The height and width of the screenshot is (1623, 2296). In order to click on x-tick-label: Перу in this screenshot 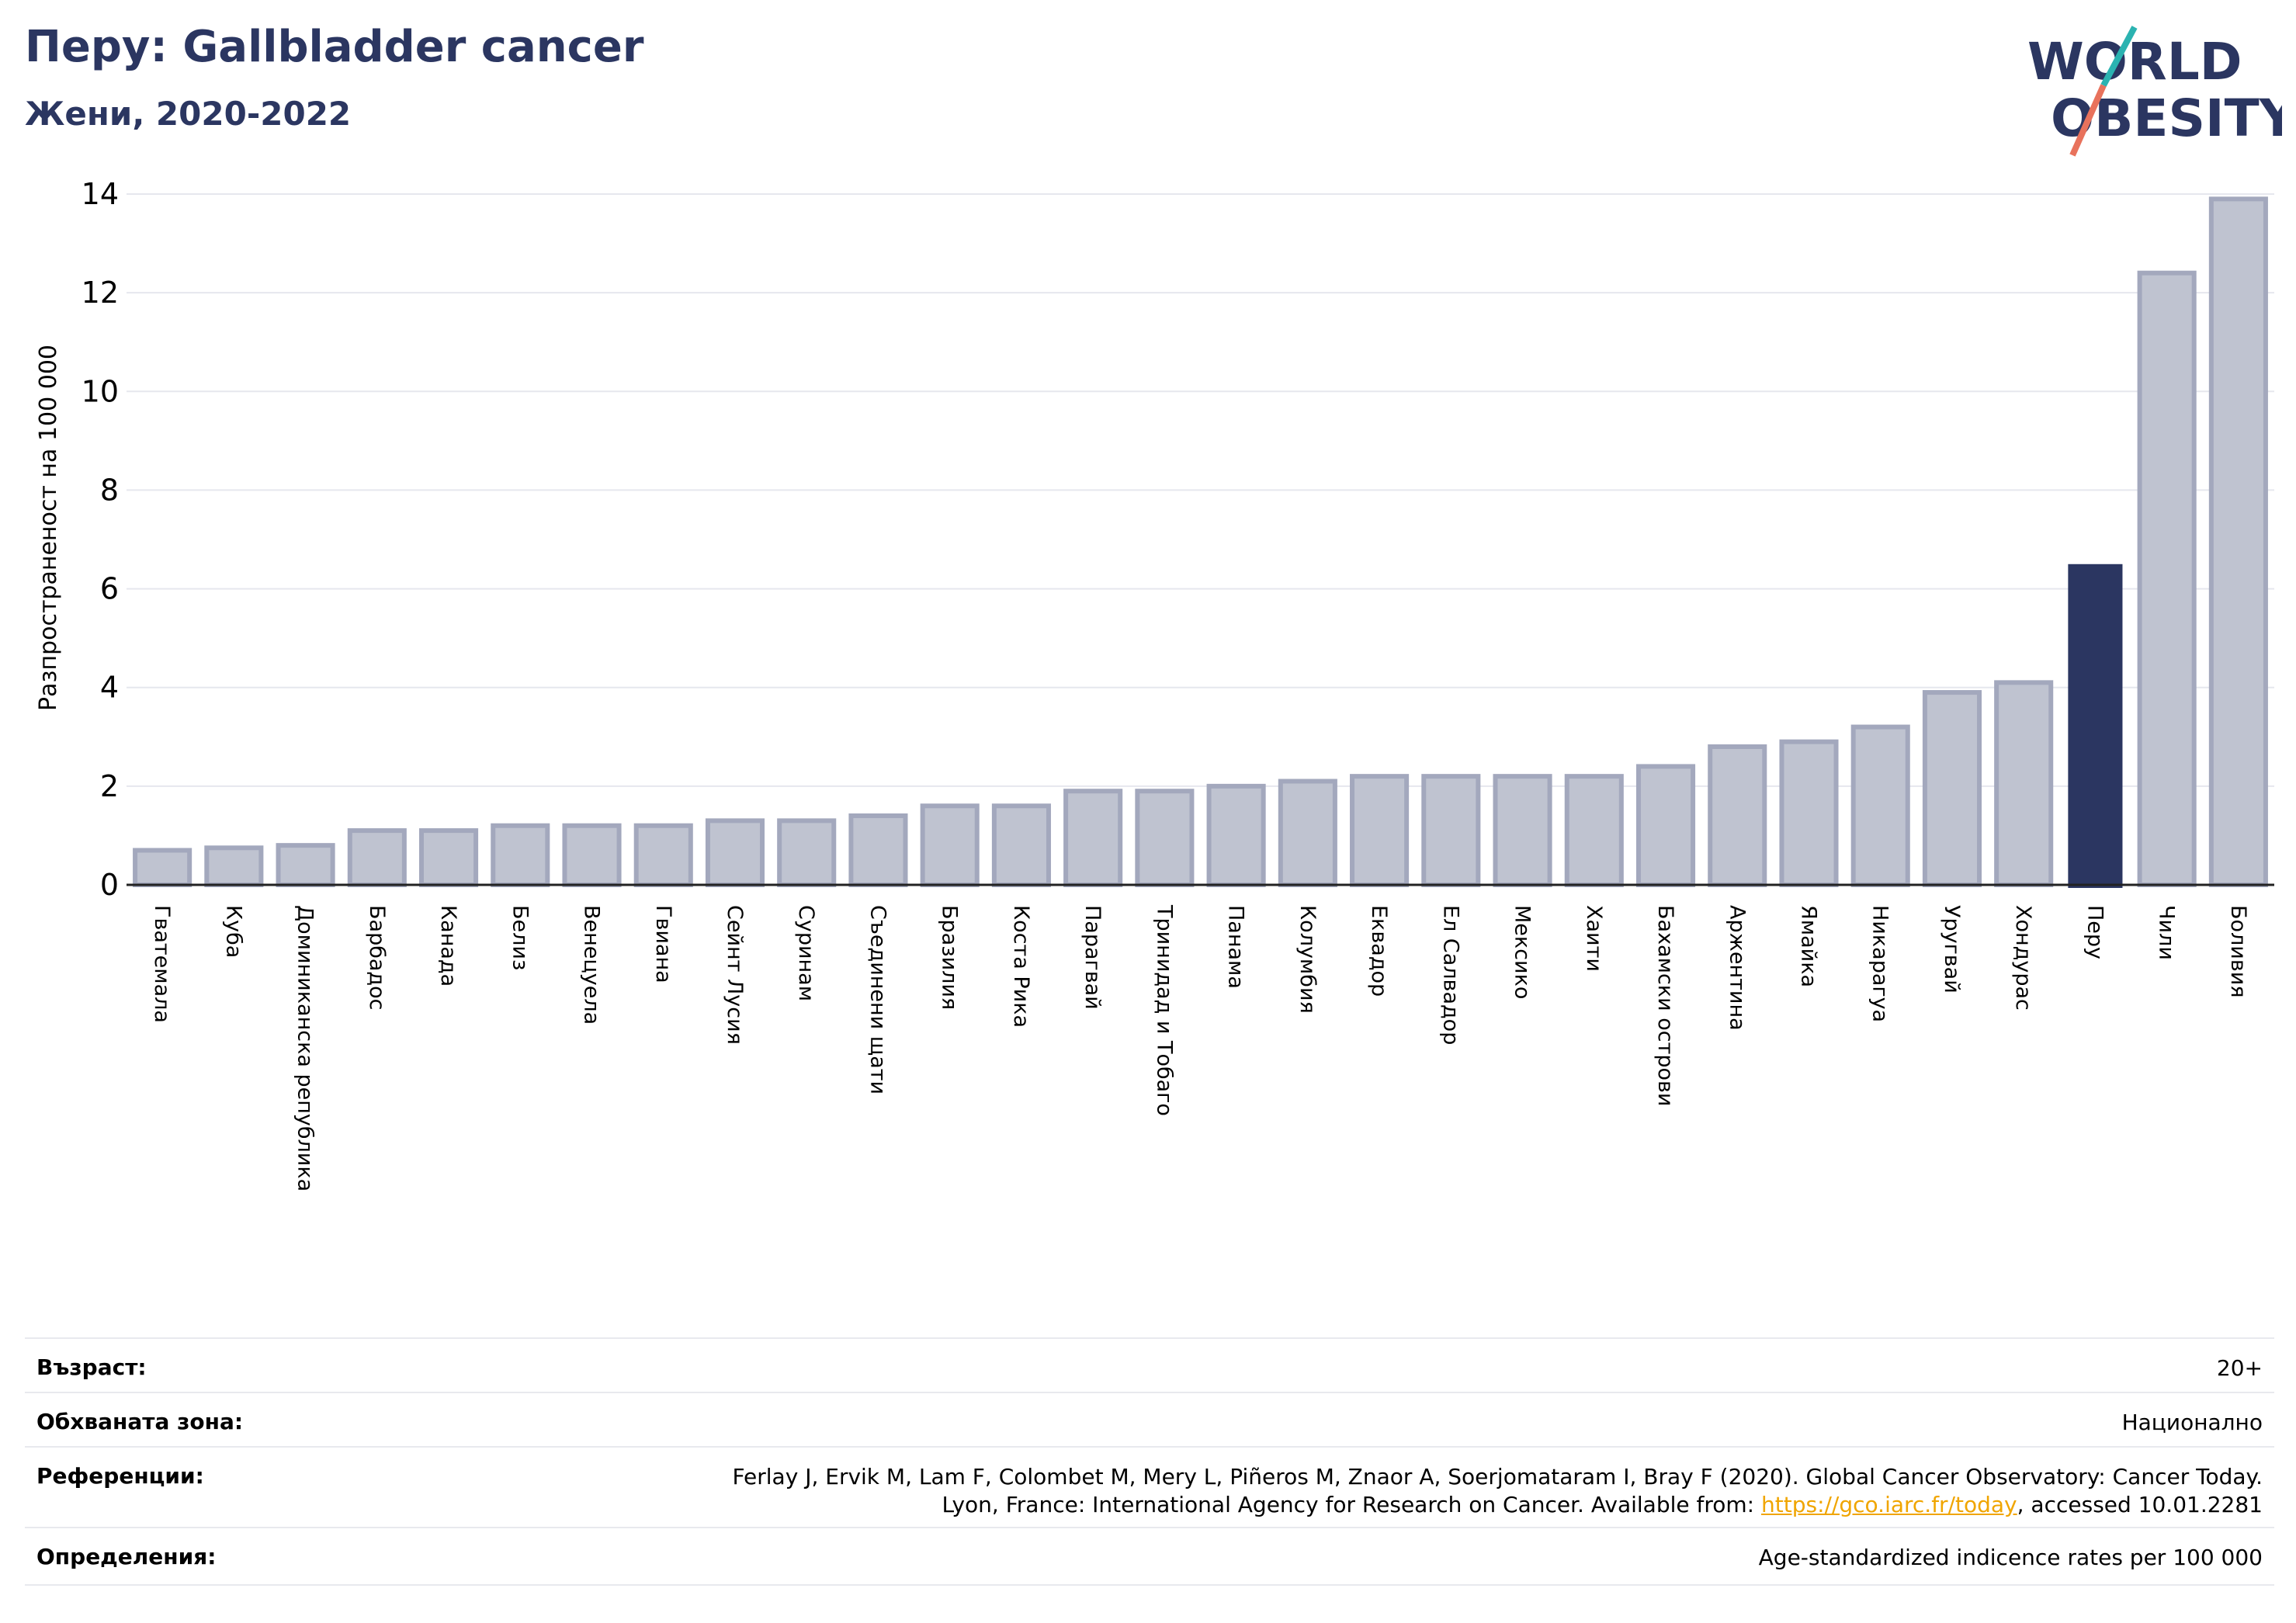, I will do `click(2095, 932)`.